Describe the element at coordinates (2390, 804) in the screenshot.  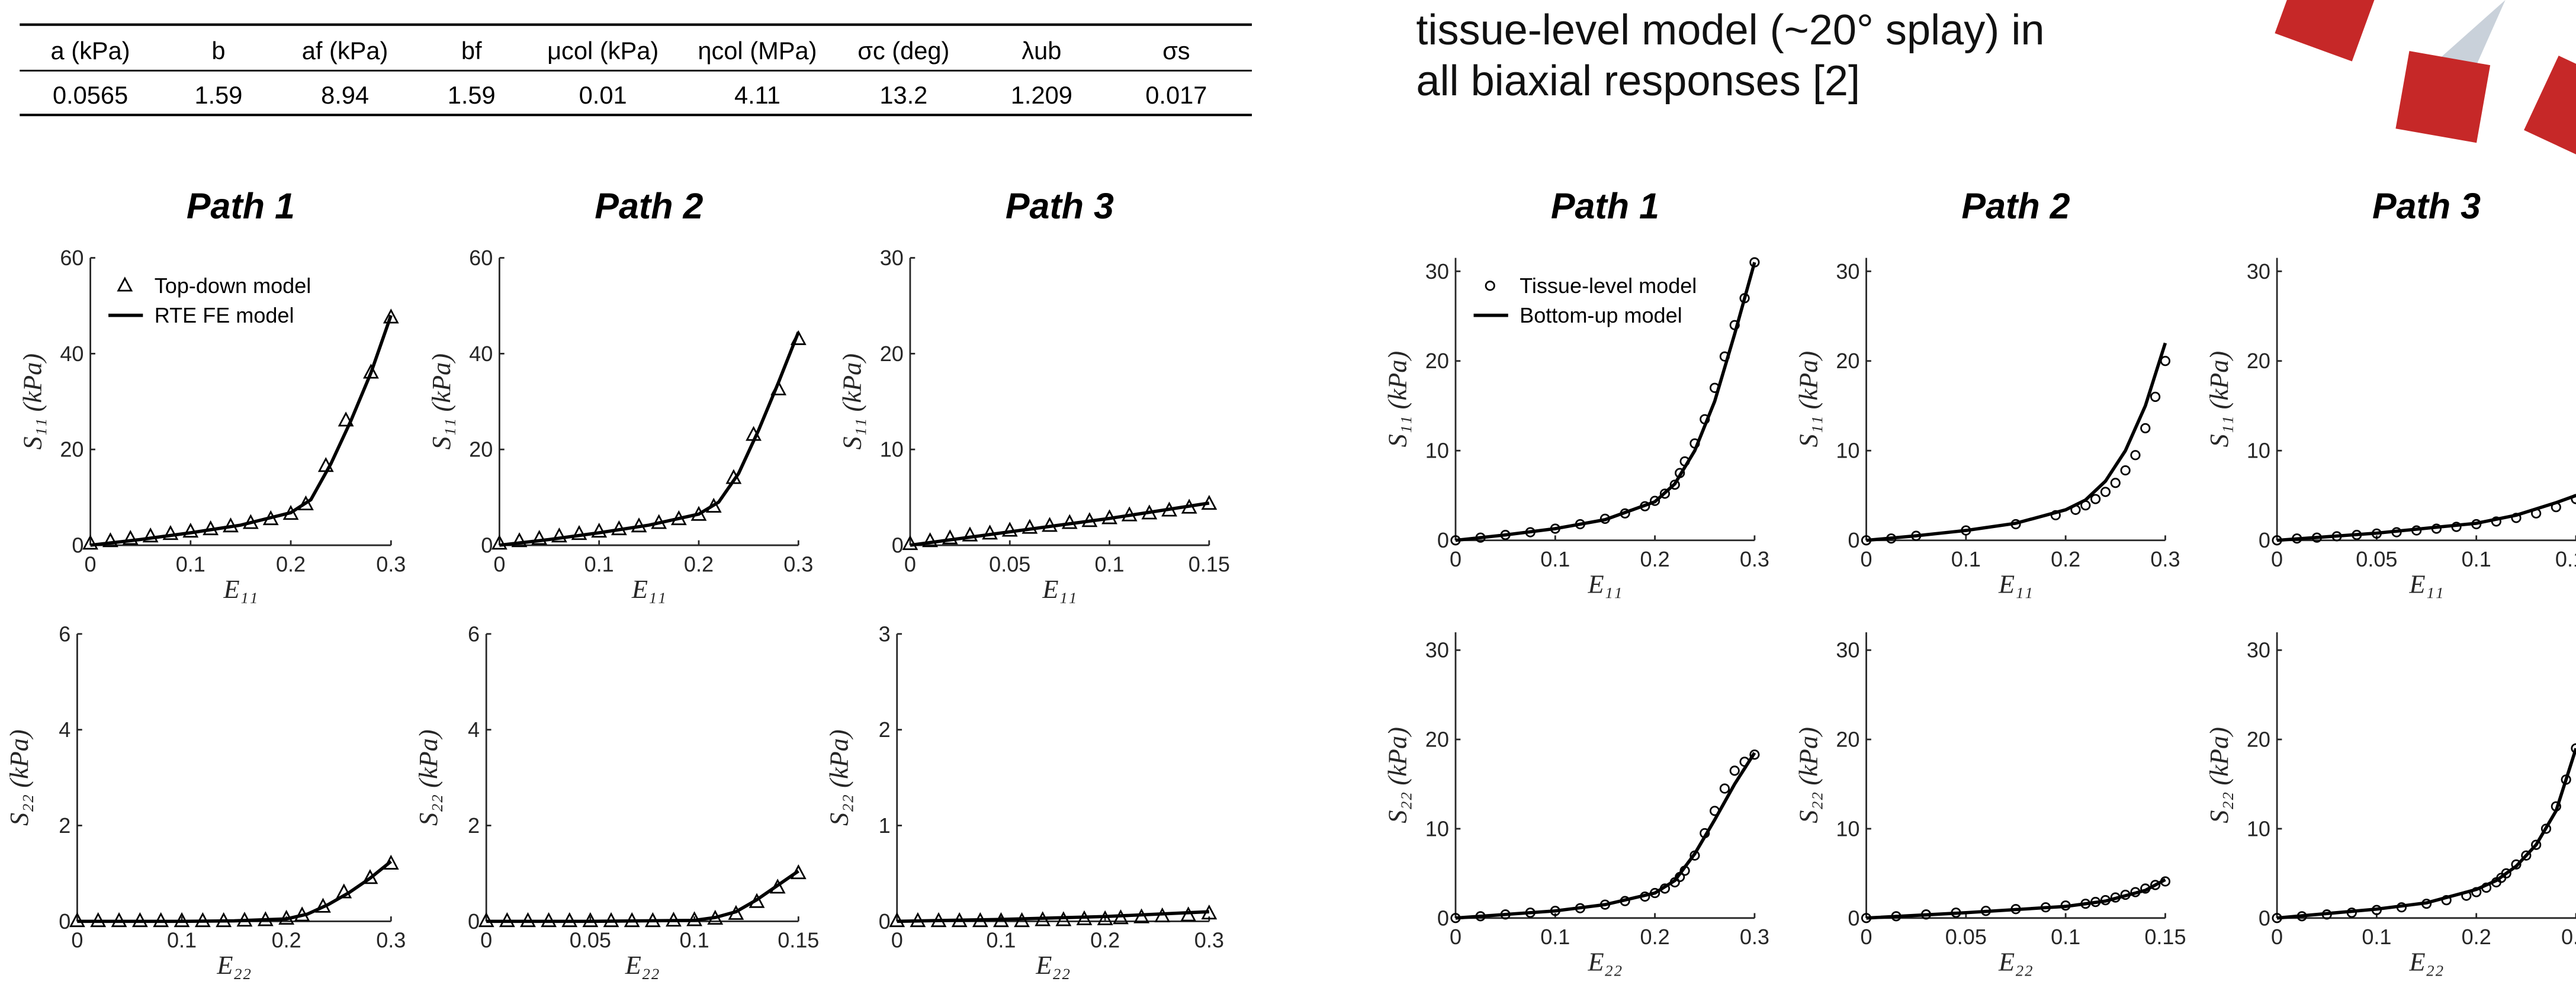
I see `chart: 0 0.1 0.2 0.3 0 10 20 30 E₂₂ S₂₂ (kPa)` at that location.